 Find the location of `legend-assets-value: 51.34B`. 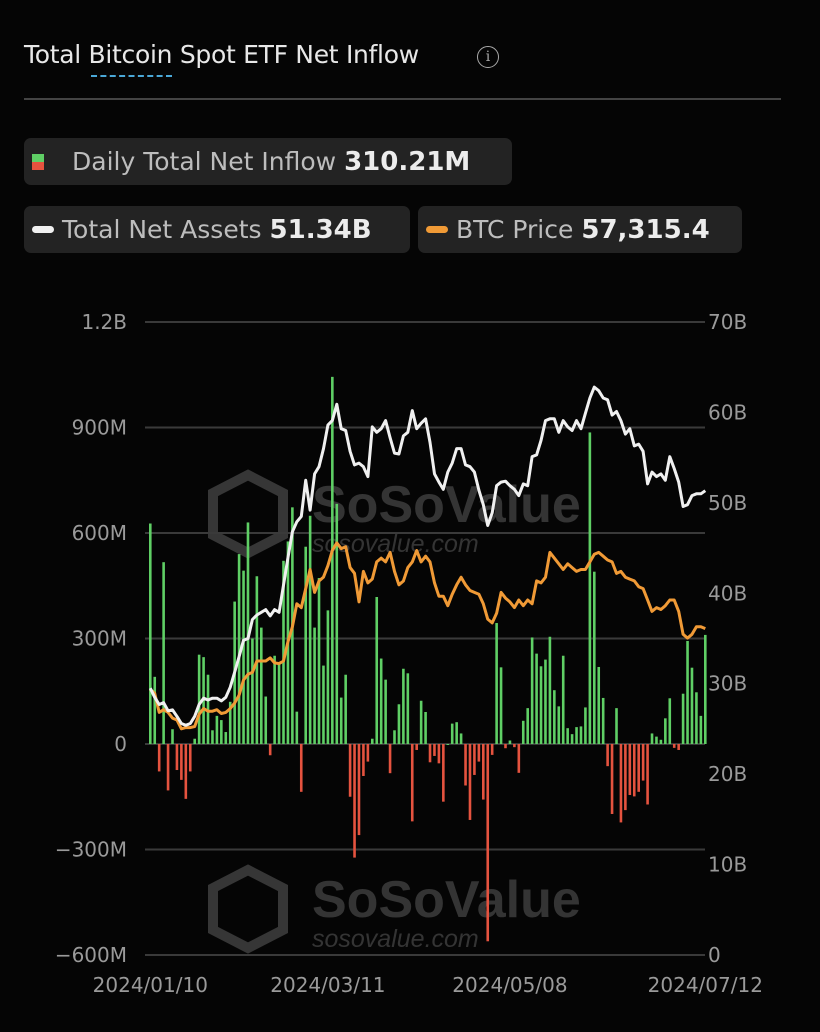

legend-assets-value: 51.34B is located at coordinates (320, 229).